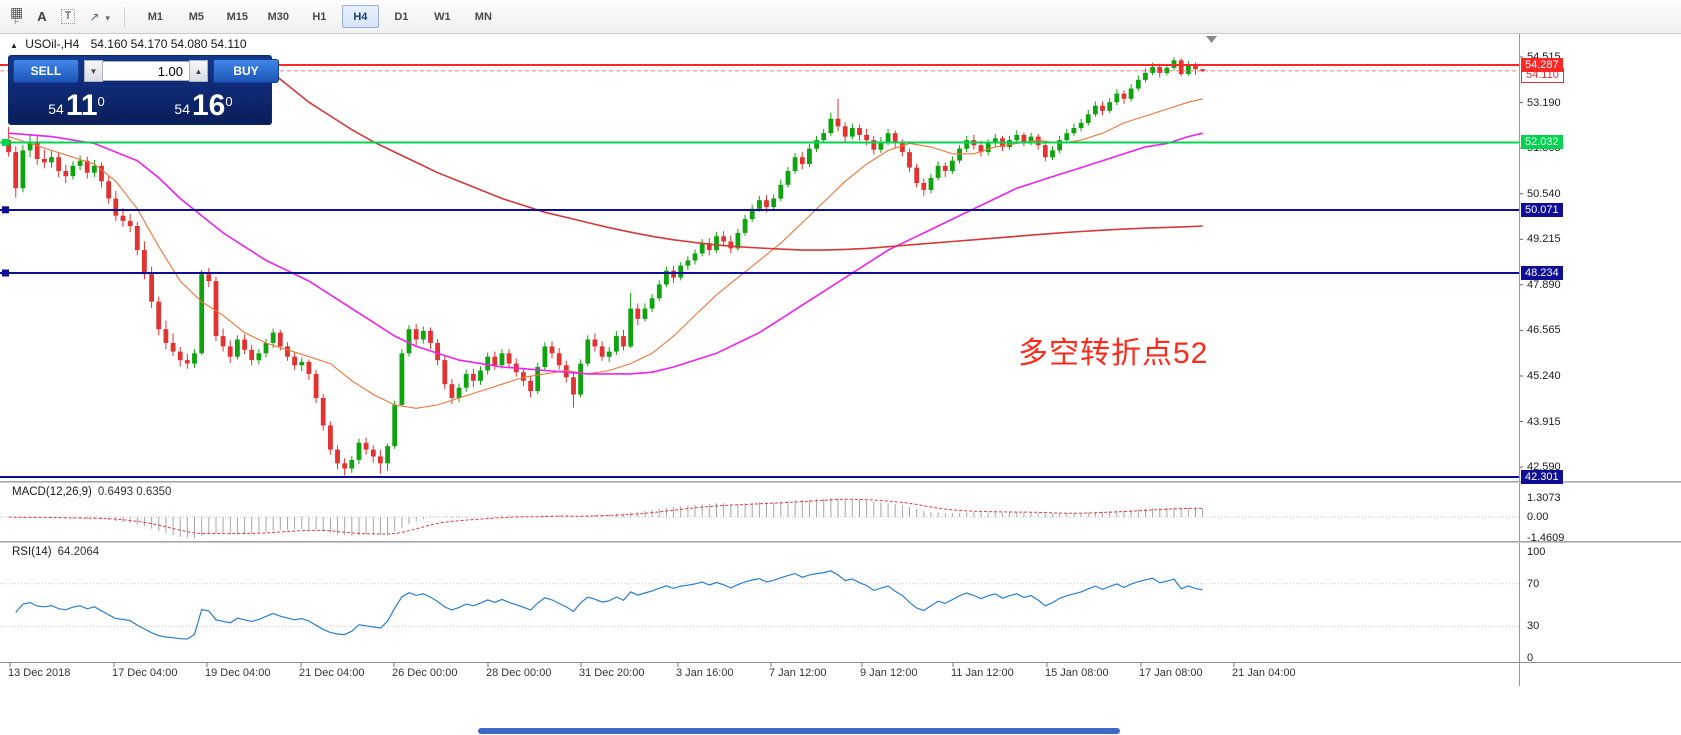  What do you see at coordinates (124, 16) in the screenshot?
I see `toolbar-separator` at bounding box center [124, 16].